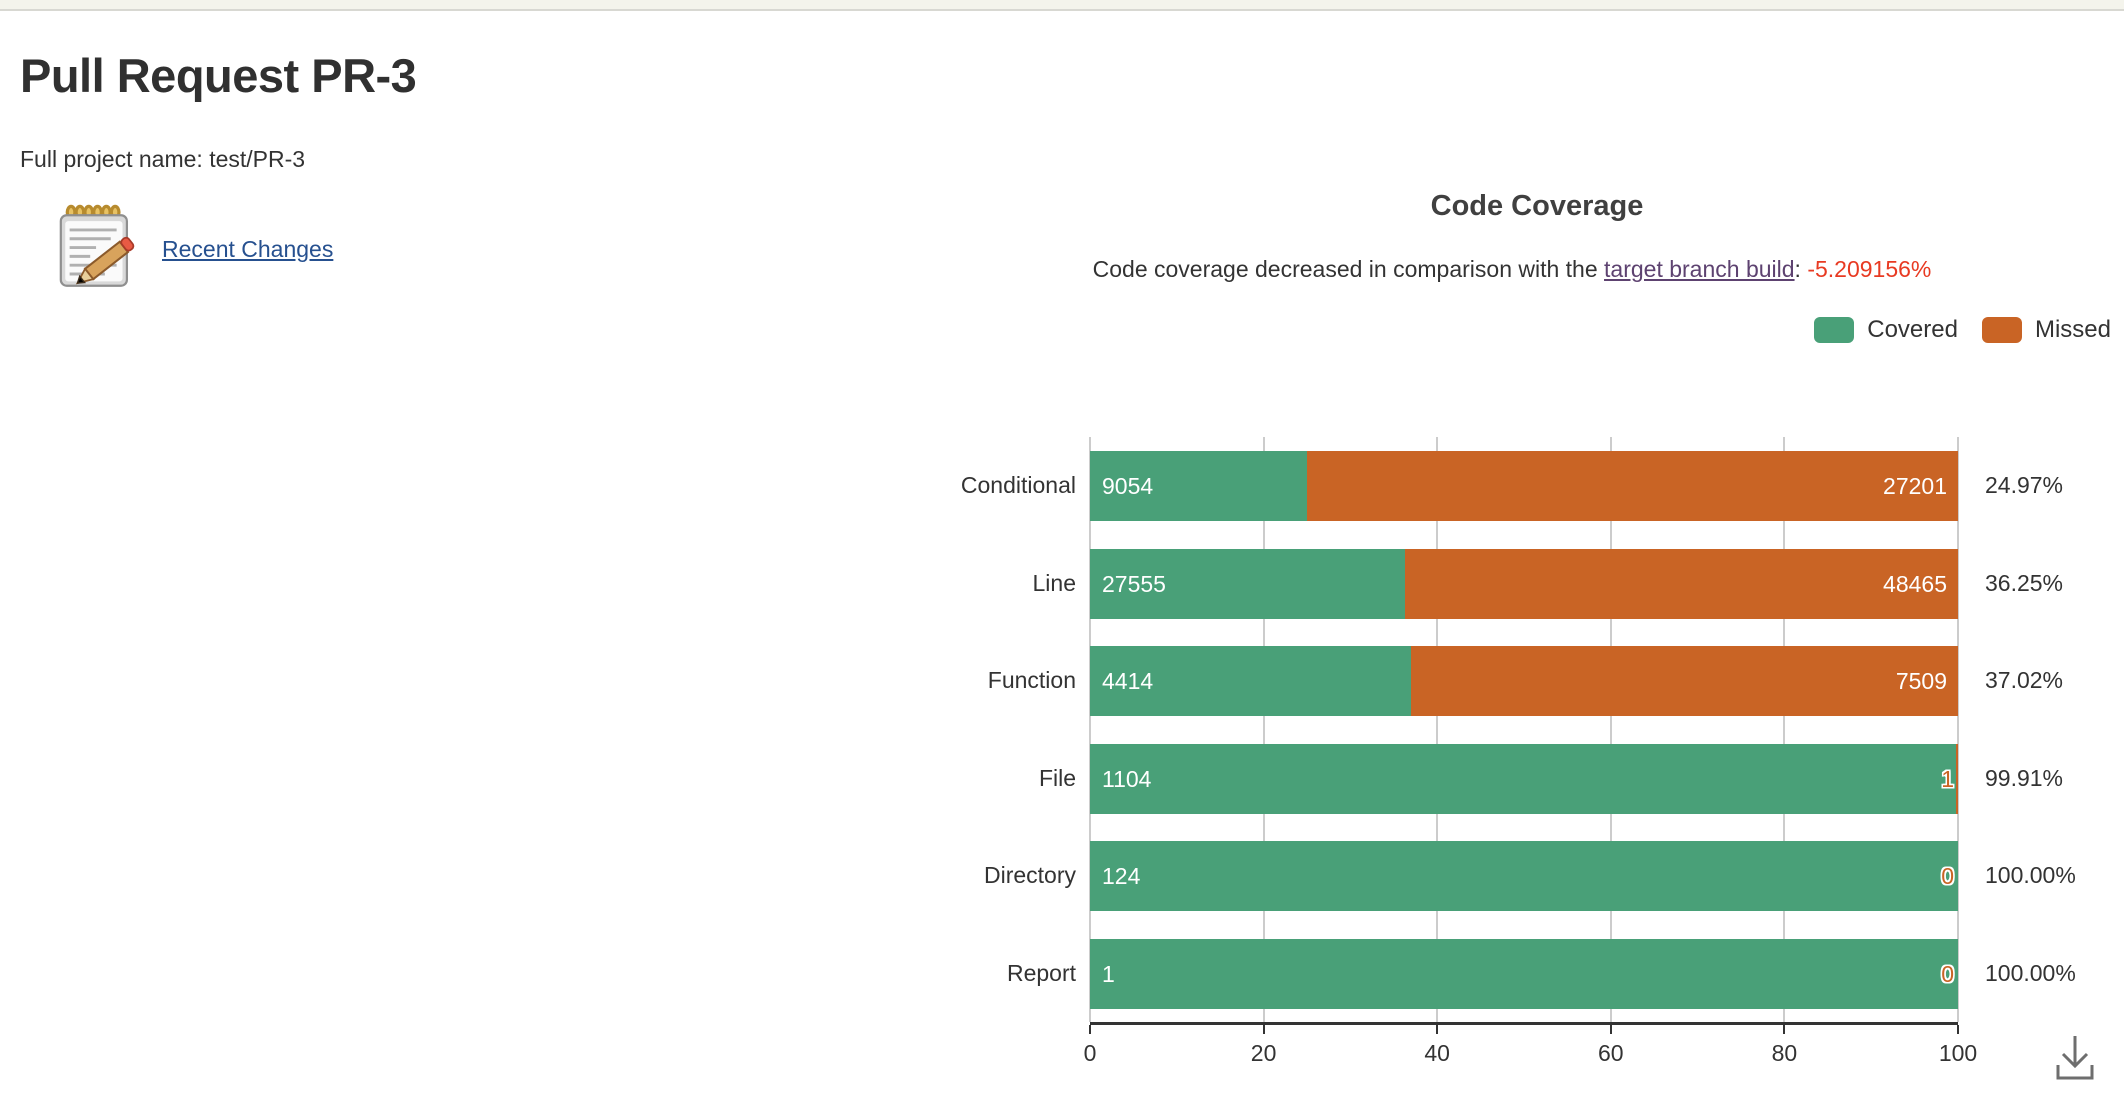 The image size is (2124, 1110). I want to click on percent-label-directory: 100.00%, so click(2030, 875).